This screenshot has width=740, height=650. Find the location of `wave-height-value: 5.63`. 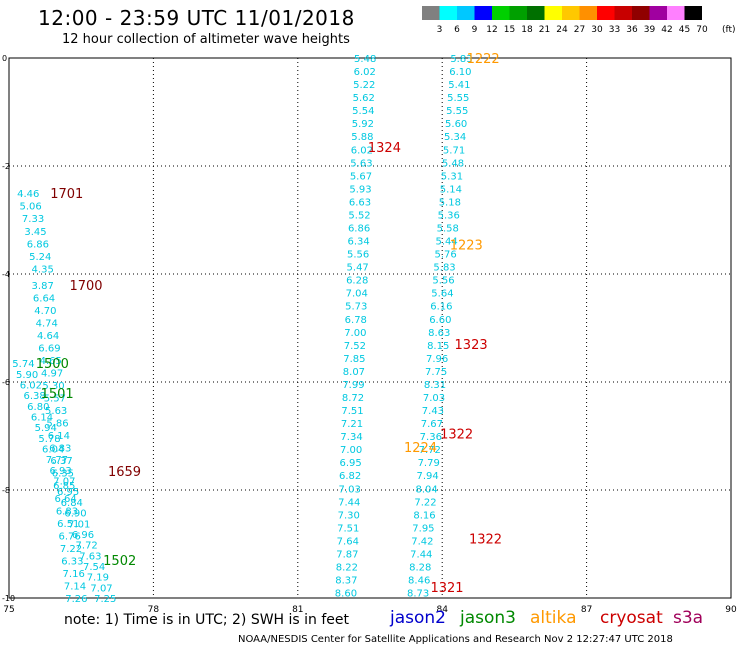

wave-height-value: 5.63 is located at coordinates (56, 411).